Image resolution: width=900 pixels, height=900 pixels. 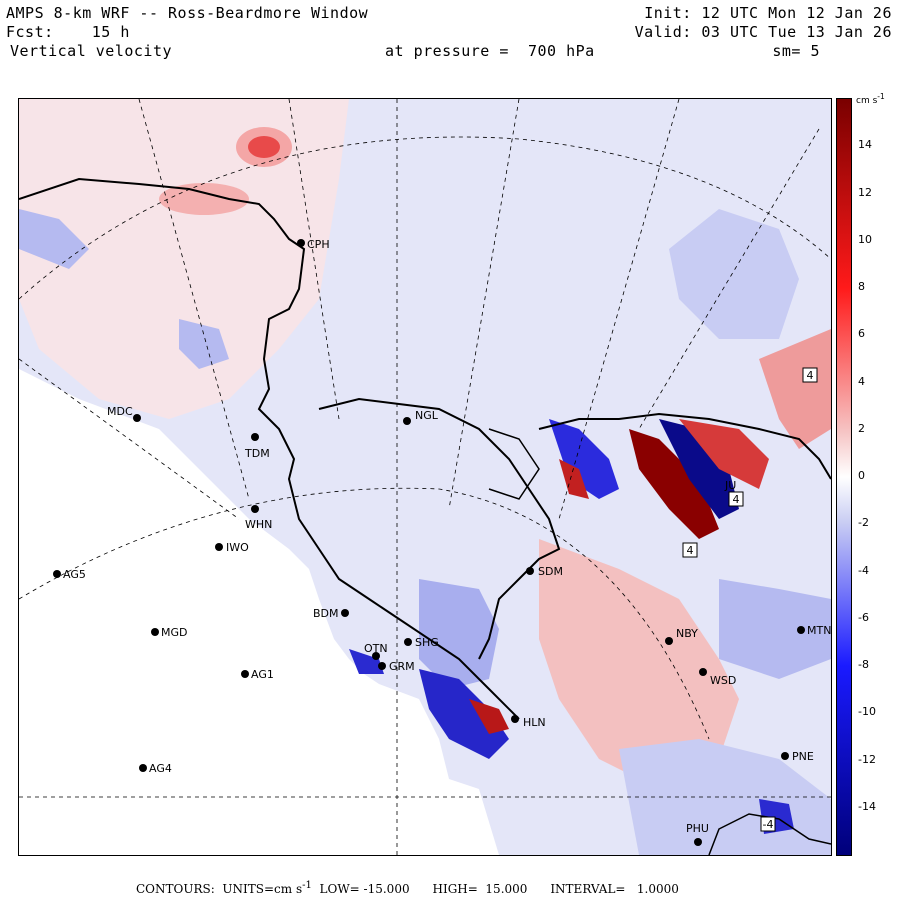 What do you see at coordinates (160, 768) in the screenshot?
I see `station-label-ag4: AG4` at bounding box center [160, 768].